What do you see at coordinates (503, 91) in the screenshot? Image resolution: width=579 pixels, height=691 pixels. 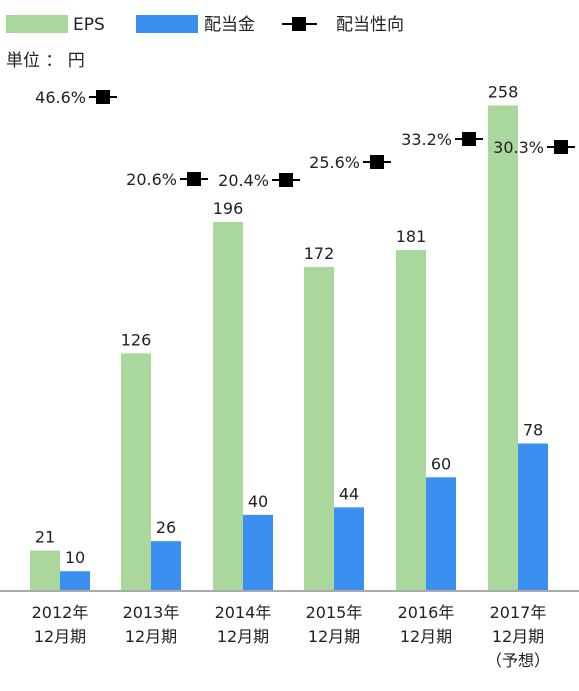 I see `eps-value-label-5: 258` at bounding box center [503, 91].